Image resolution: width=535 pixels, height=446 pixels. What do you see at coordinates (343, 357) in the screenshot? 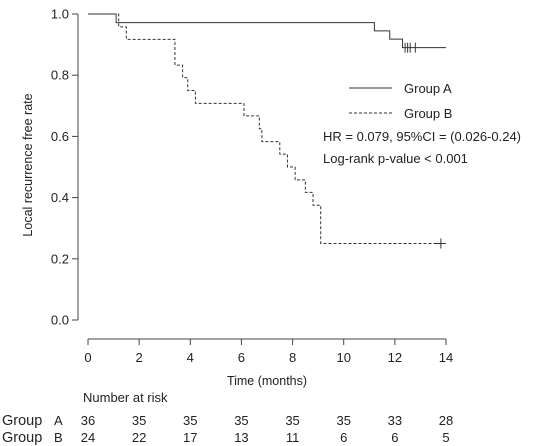
I see `x-tick-label: 10` at bounding box center [343, 357].